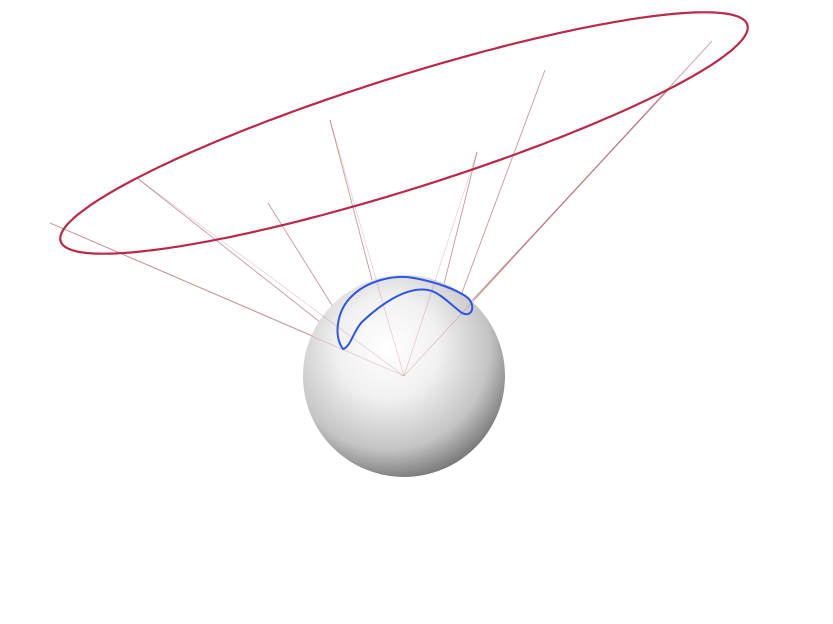 The height and width of the screenshot is (624, 833). I want to click on sphere, so click(404, 376).